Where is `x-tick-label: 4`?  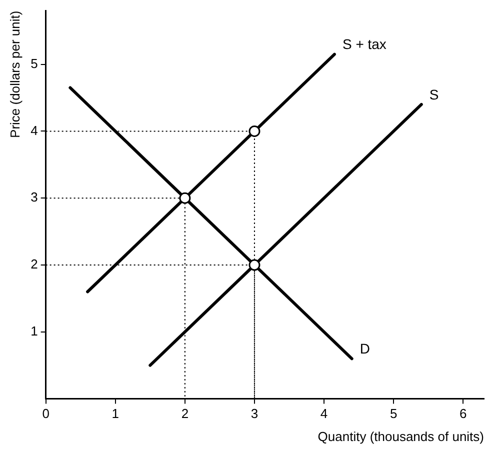
x-tick-label: 4 is located at coordinates (324, 414).